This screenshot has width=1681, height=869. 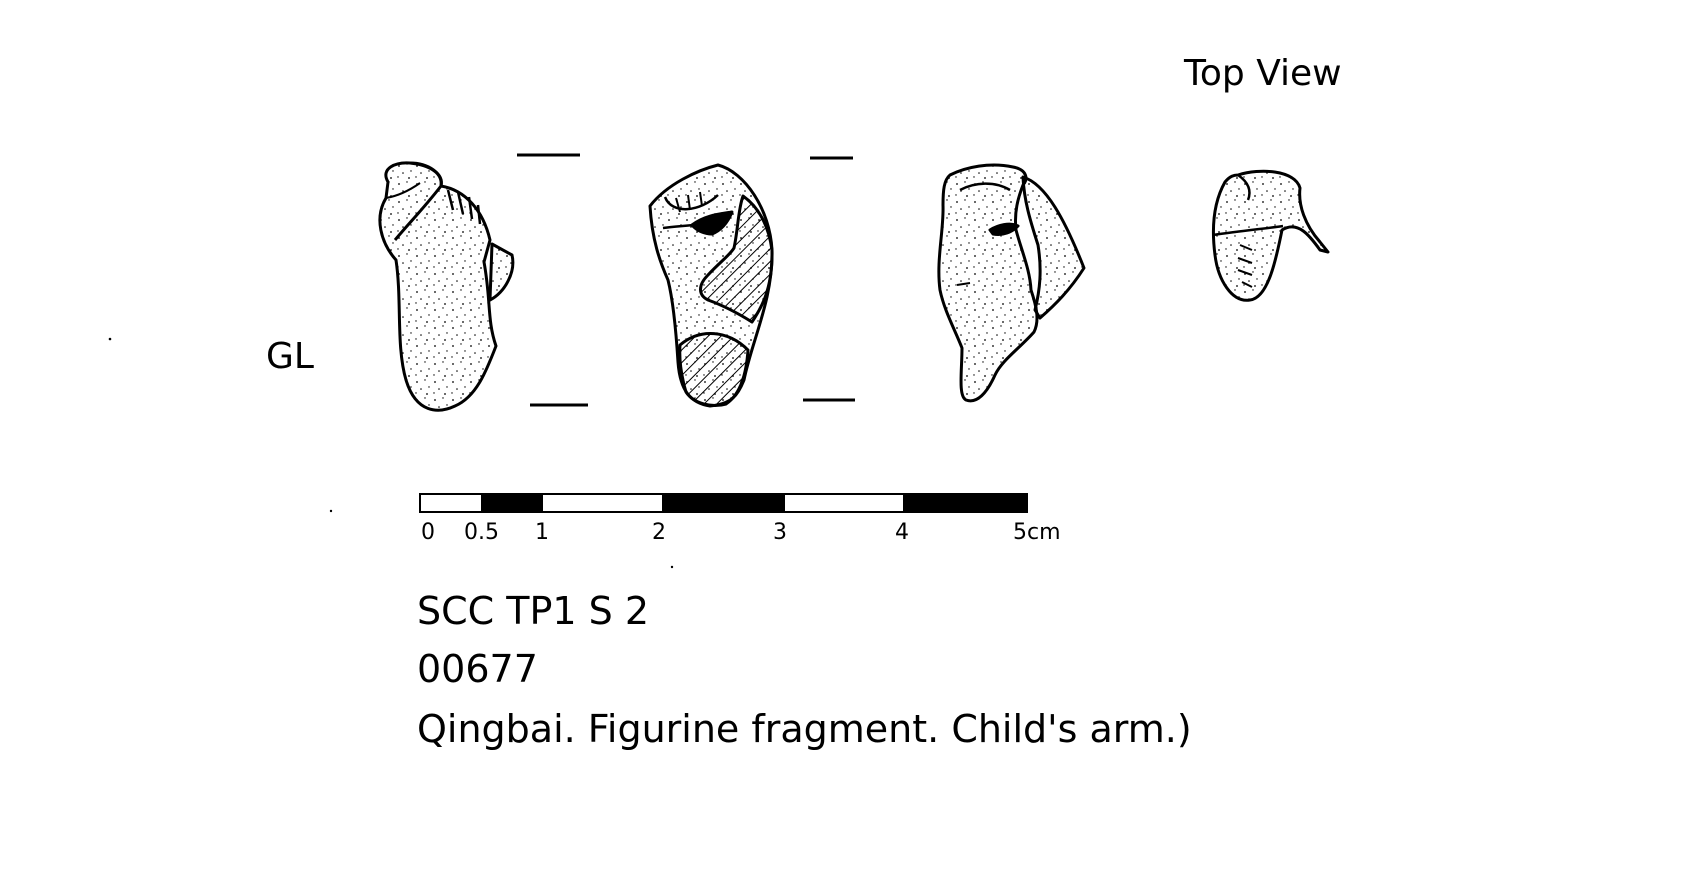 What do you see at coordinates (780, 533) in the screenshot?
I see `scale-tick-label: 3` at bounding box center [780, 533].